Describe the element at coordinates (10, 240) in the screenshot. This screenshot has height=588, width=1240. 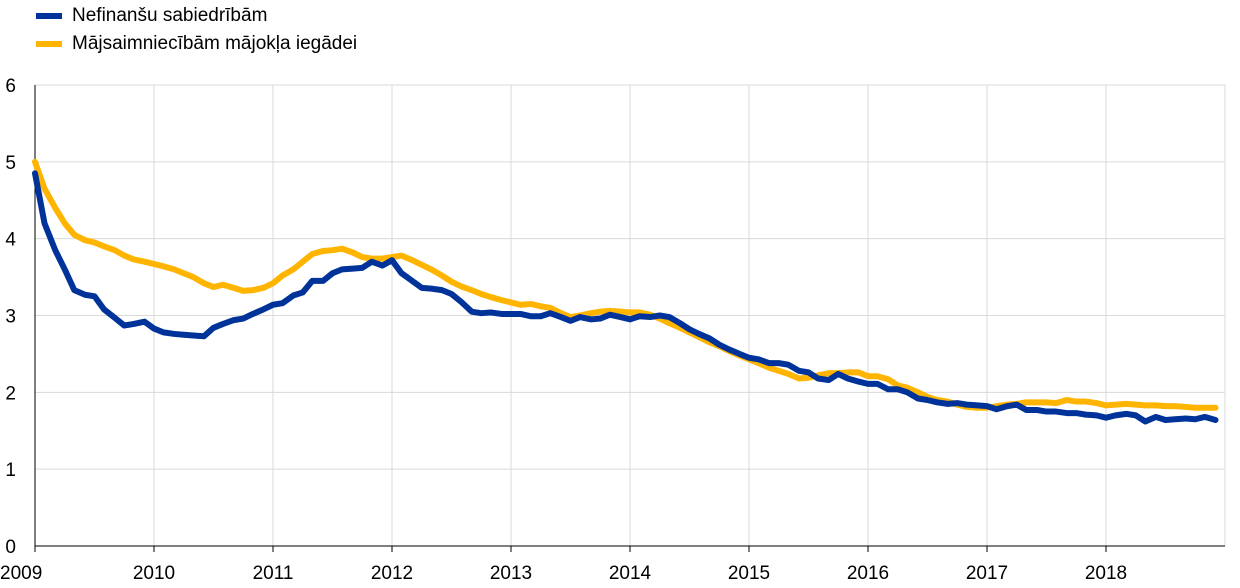
I see `y-tick-label-4: 4` at that location.